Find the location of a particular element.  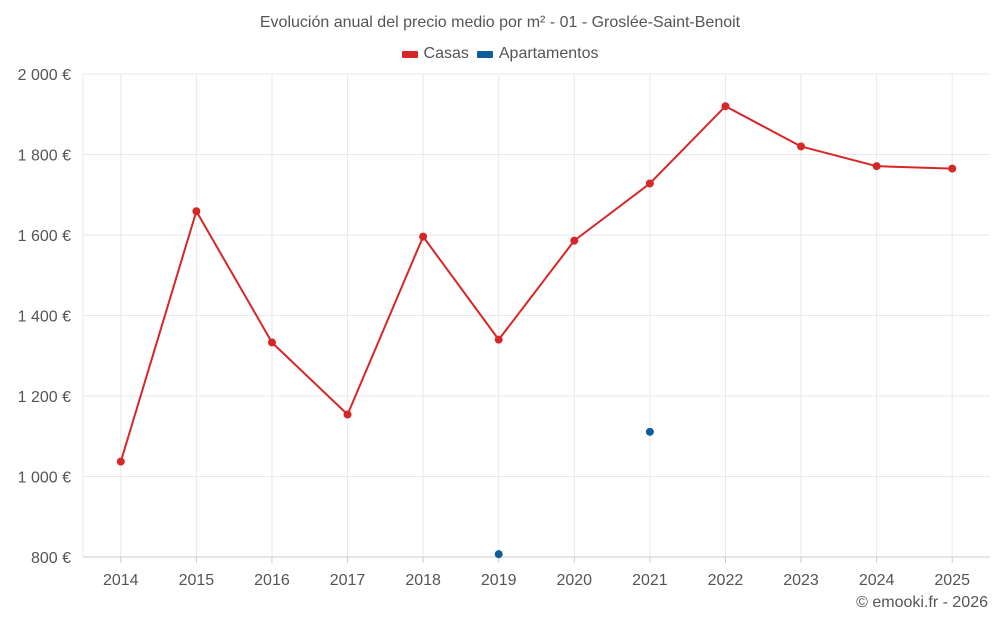

y-tick-label: 1 600 € is located at coordinates (44, 236).